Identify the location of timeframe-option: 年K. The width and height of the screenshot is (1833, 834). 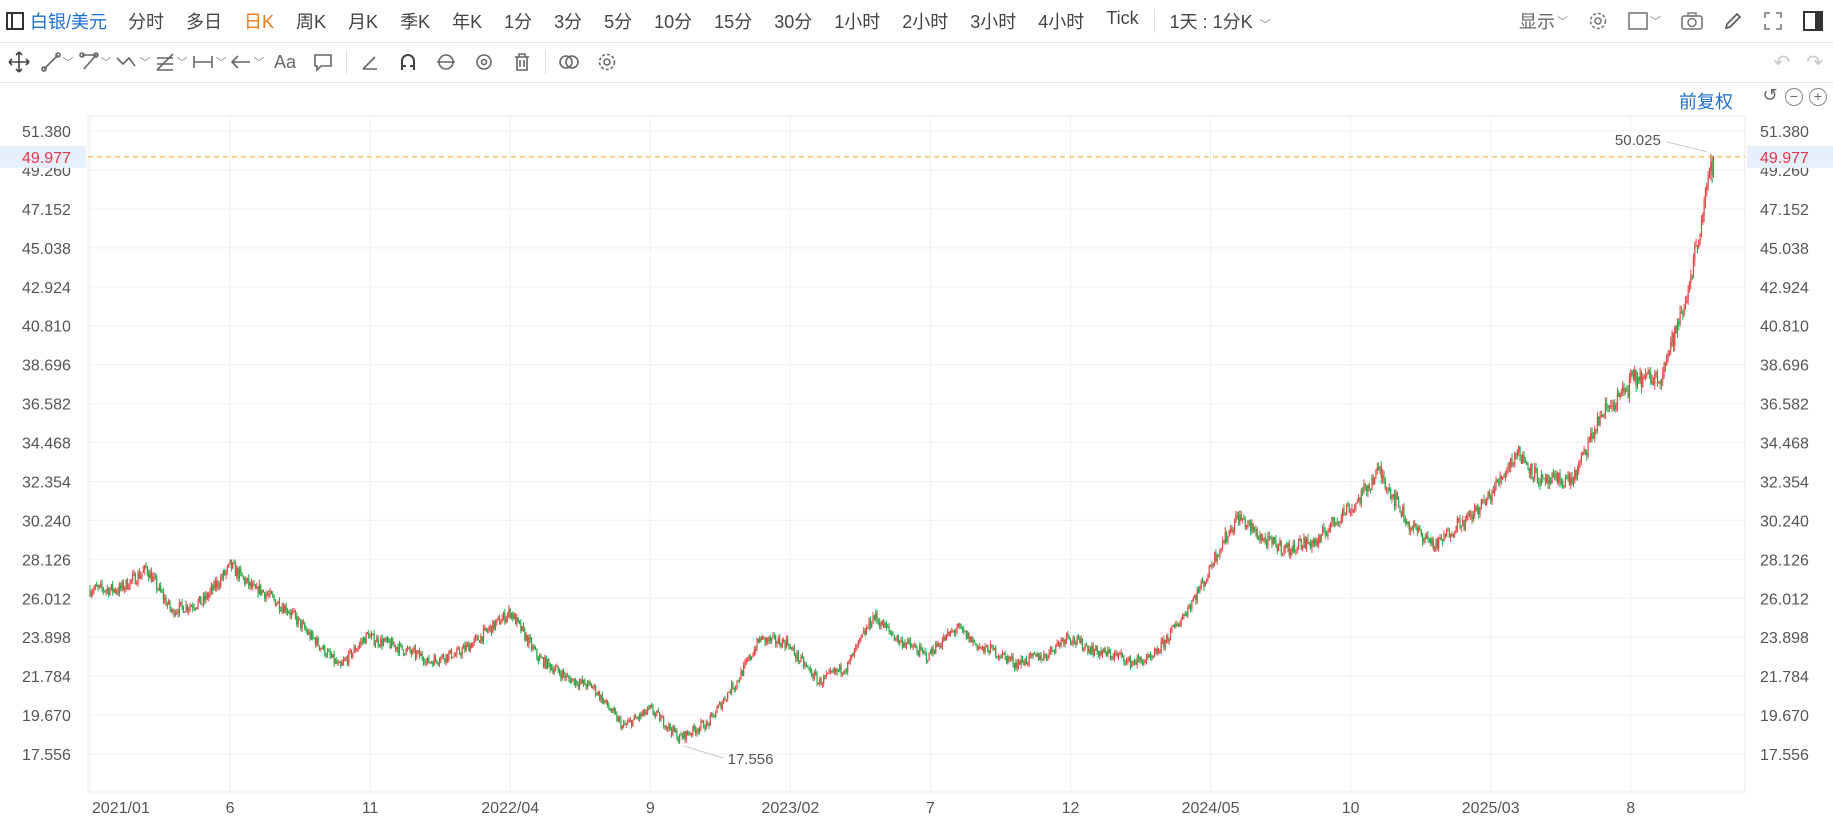
(467, 22).